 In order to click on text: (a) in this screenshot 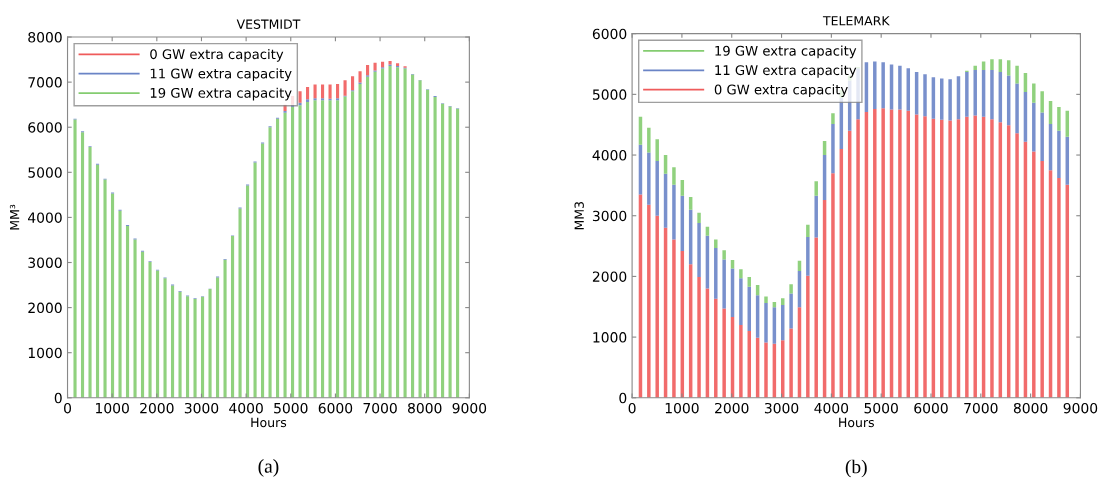, I will do `click(268, 468)`.